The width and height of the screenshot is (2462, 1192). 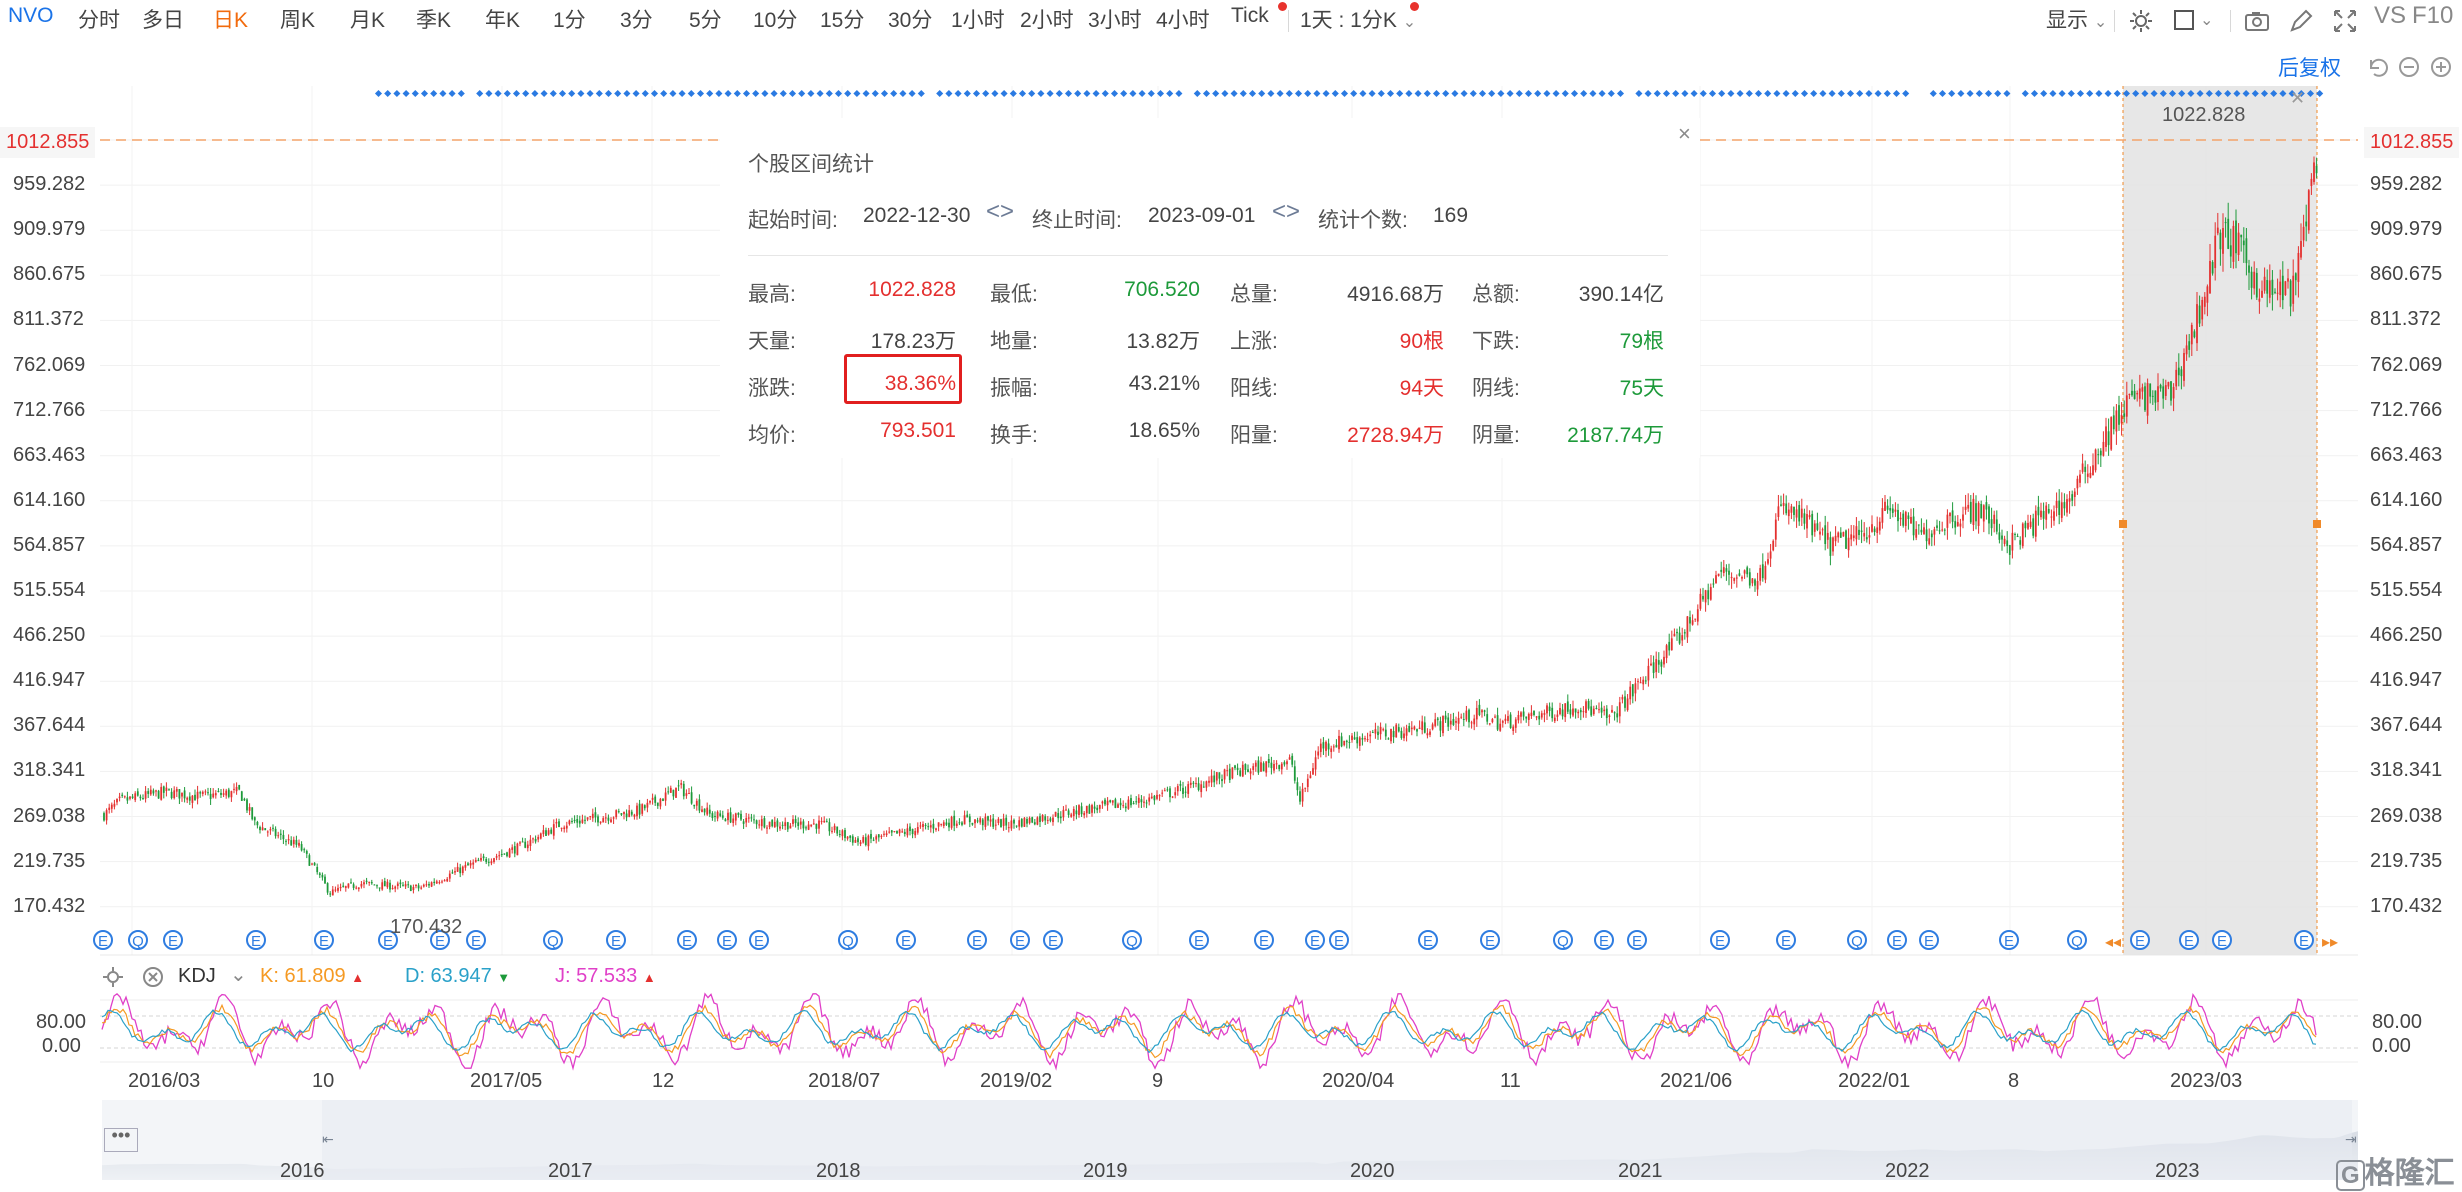 What do you see at coordinates (31, 15) in the screenshot?
I see `symbol-label: NVO` at bounding box center [31, 15].